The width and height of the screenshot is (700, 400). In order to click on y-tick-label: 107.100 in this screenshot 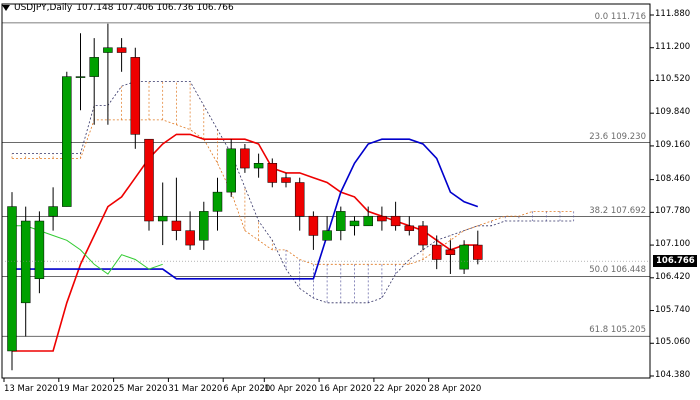, I will do `click(673, 244)`.